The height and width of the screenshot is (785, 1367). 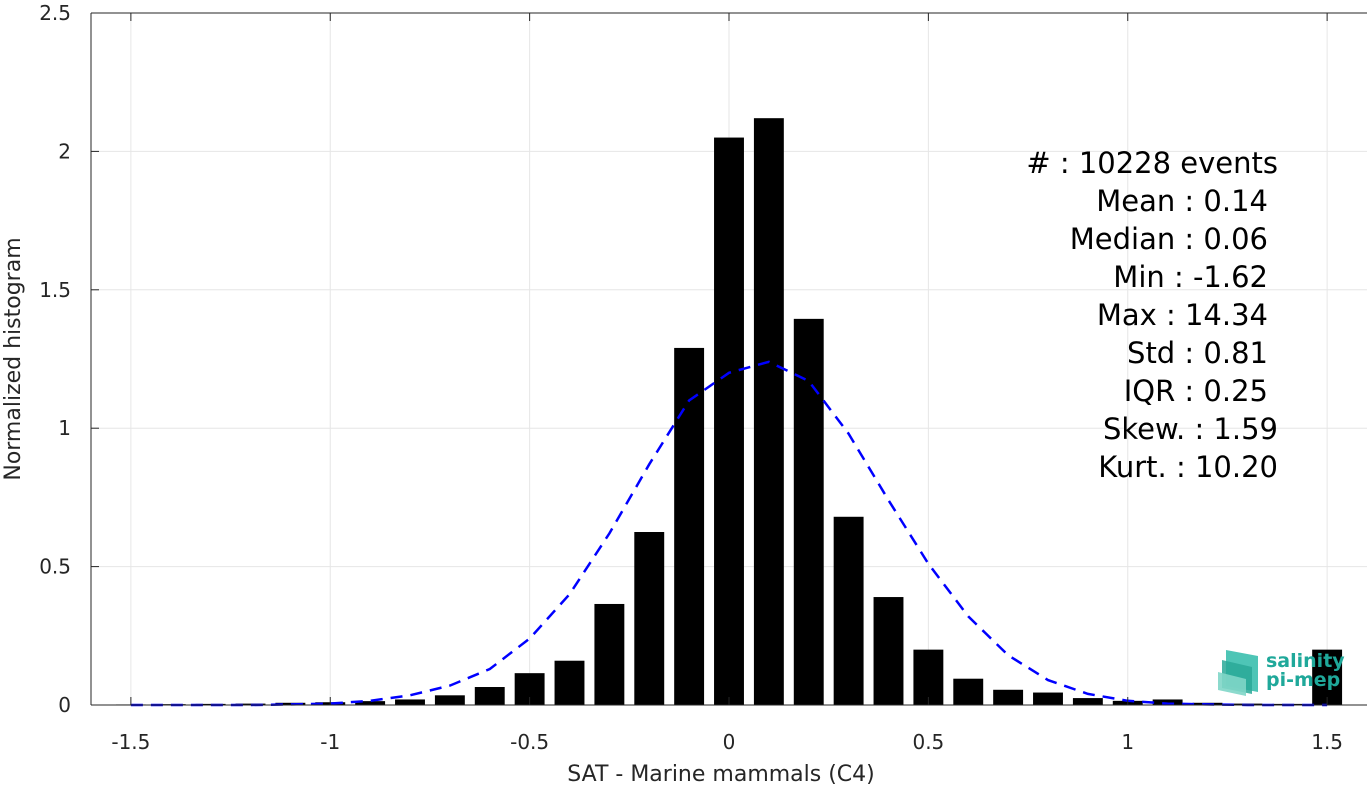 I want to click on y-tick-label: 2, so click(x=64, y=151).